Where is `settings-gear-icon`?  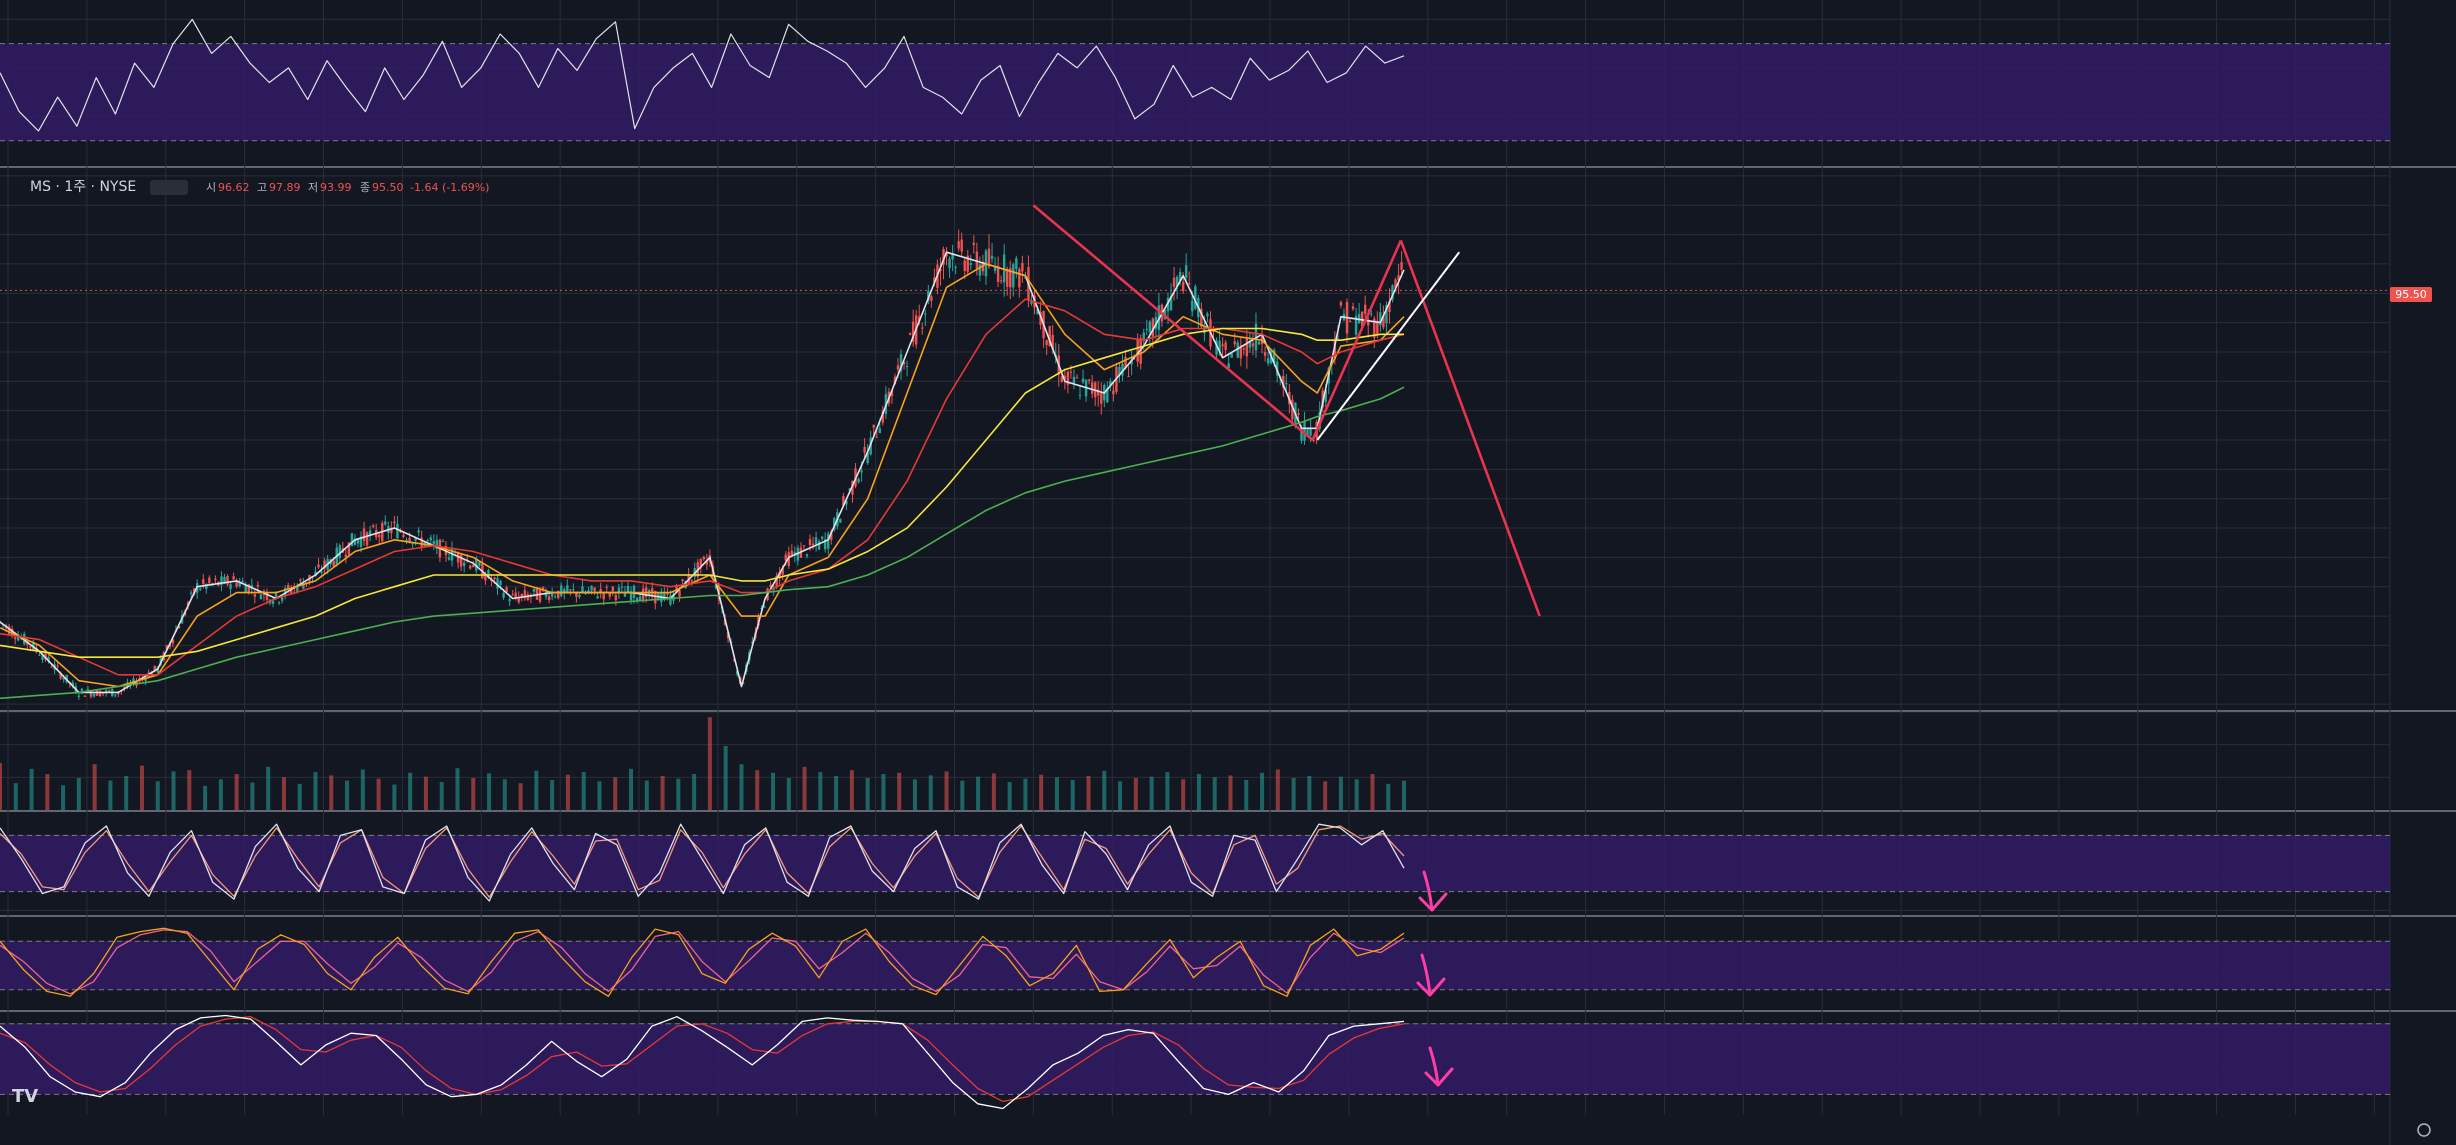 settings-gear-icon is located at coordinates (2424, 1130).